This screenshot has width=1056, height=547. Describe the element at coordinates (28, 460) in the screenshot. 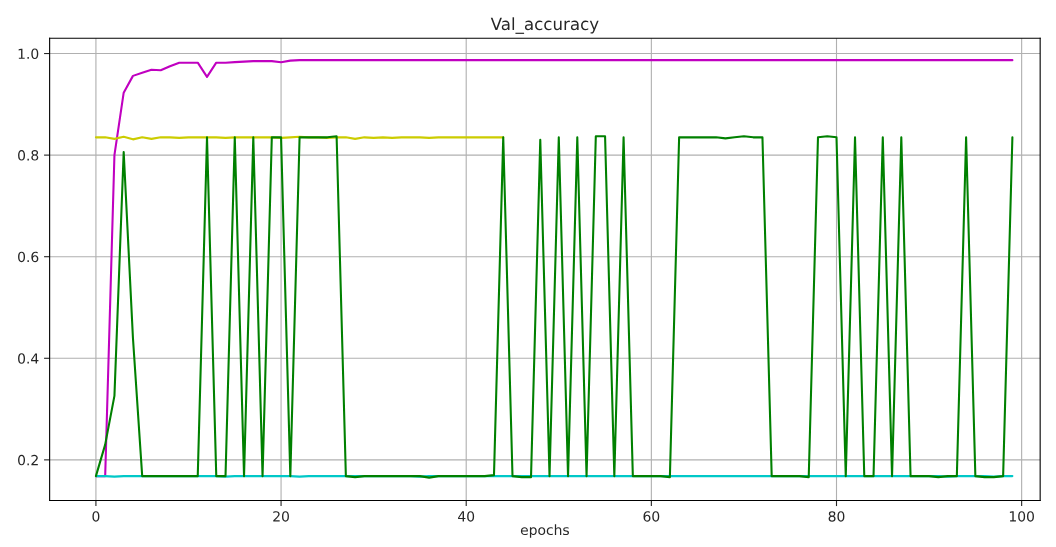

I see `y-tick-label: 0.2` at that location.